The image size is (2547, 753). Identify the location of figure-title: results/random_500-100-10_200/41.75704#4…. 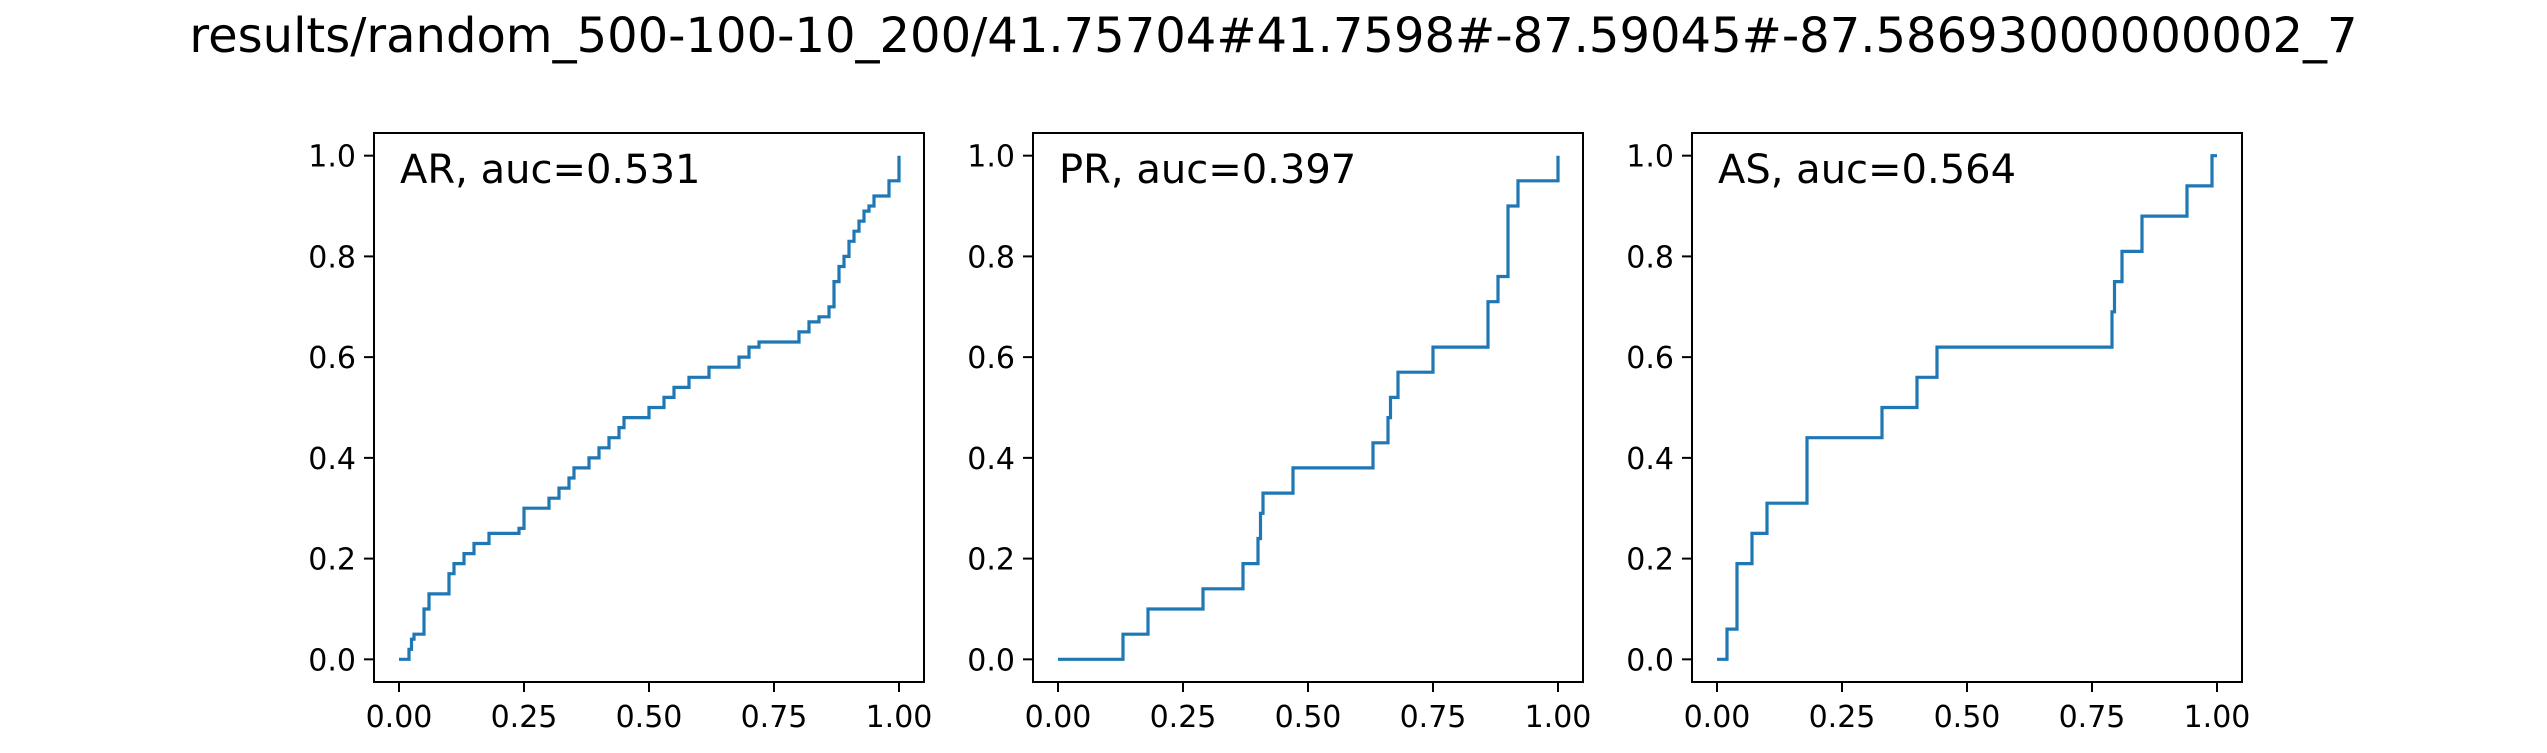
(1273, 36).